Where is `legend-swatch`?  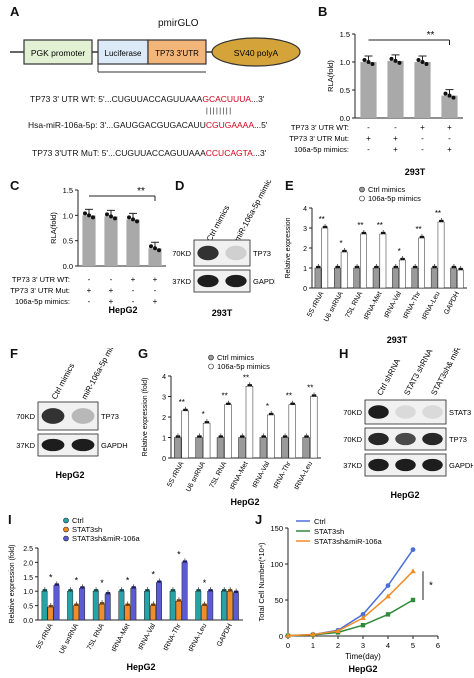 legend-swatch is located at coordinates (211, 366).